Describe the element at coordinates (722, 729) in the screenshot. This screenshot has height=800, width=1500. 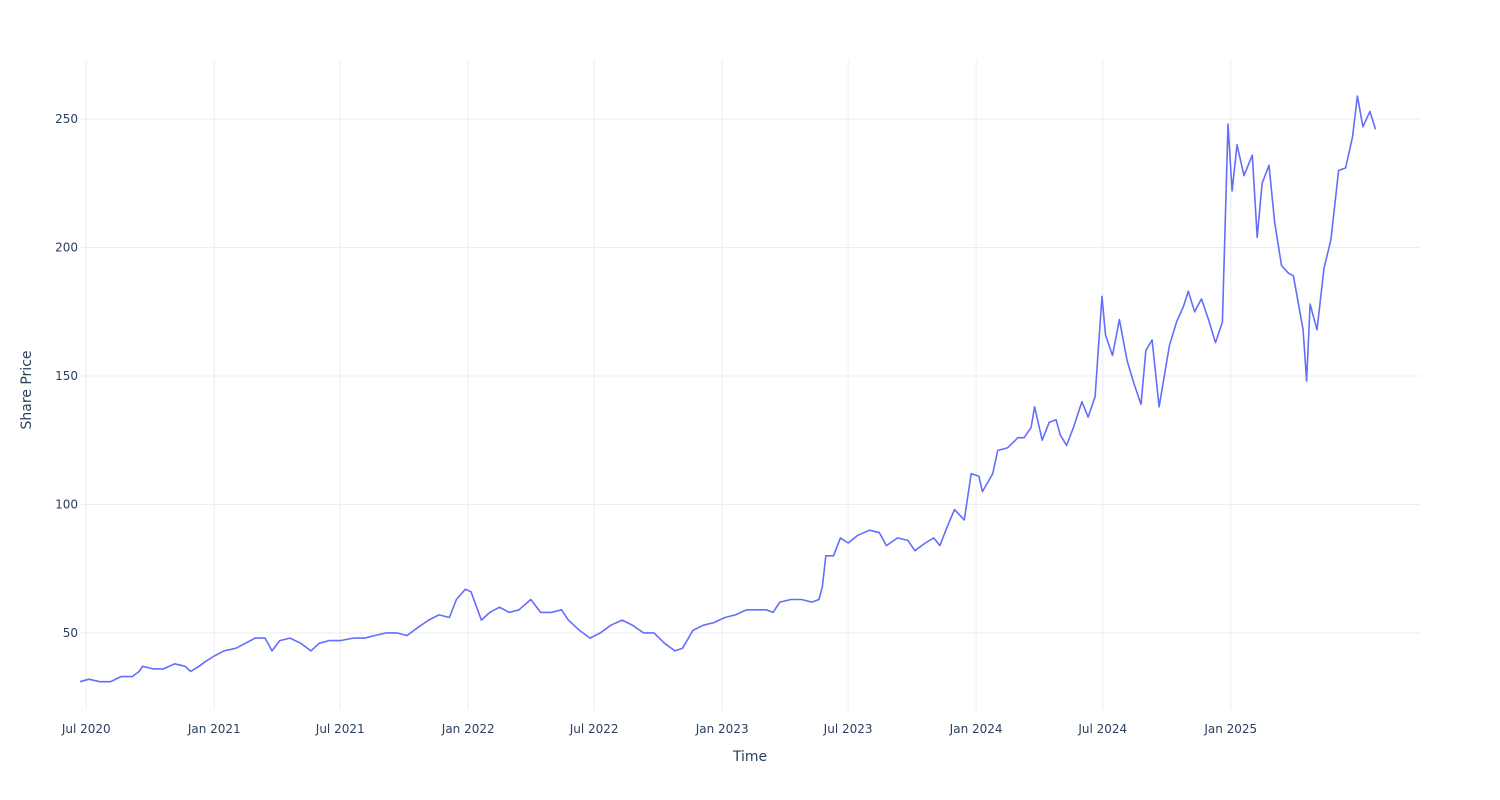
I see `x-tick-label: Jan 2023` at that location.